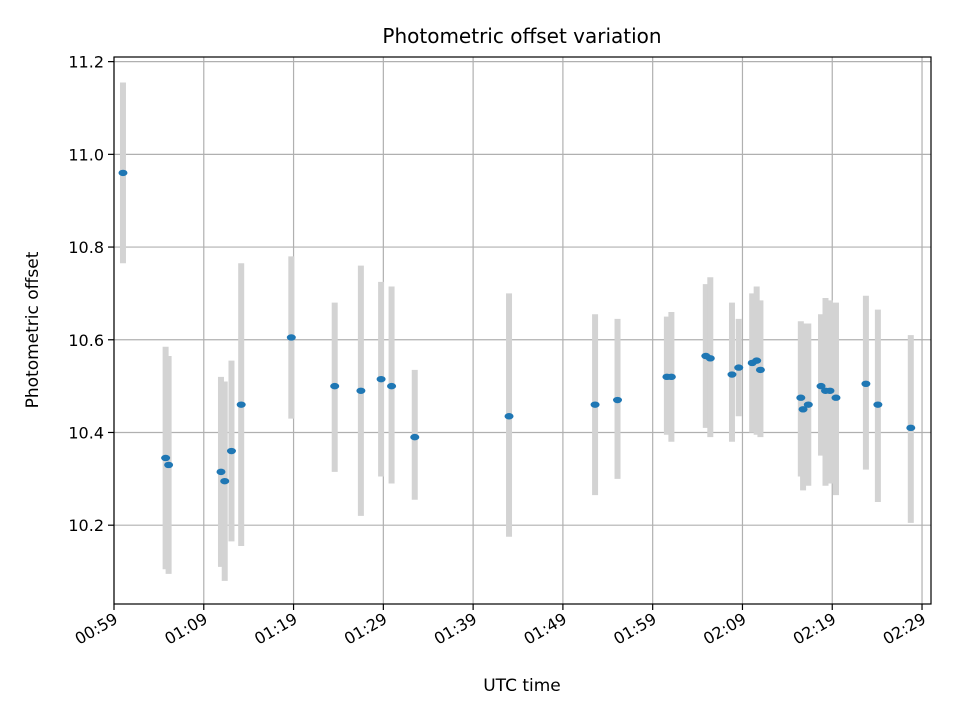  Describe the element at coordinates (86, 340) in the screenshot. I see `y-tick-label: 10.6` at that location.